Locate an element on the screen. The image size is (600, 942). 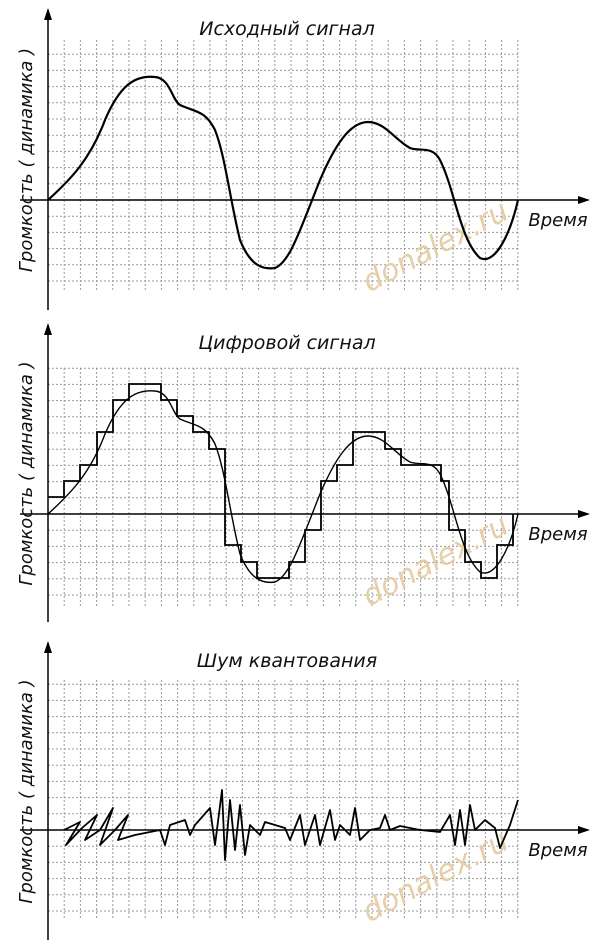
panel-title: Исходный сигнал is located at coordinates (286, 29).